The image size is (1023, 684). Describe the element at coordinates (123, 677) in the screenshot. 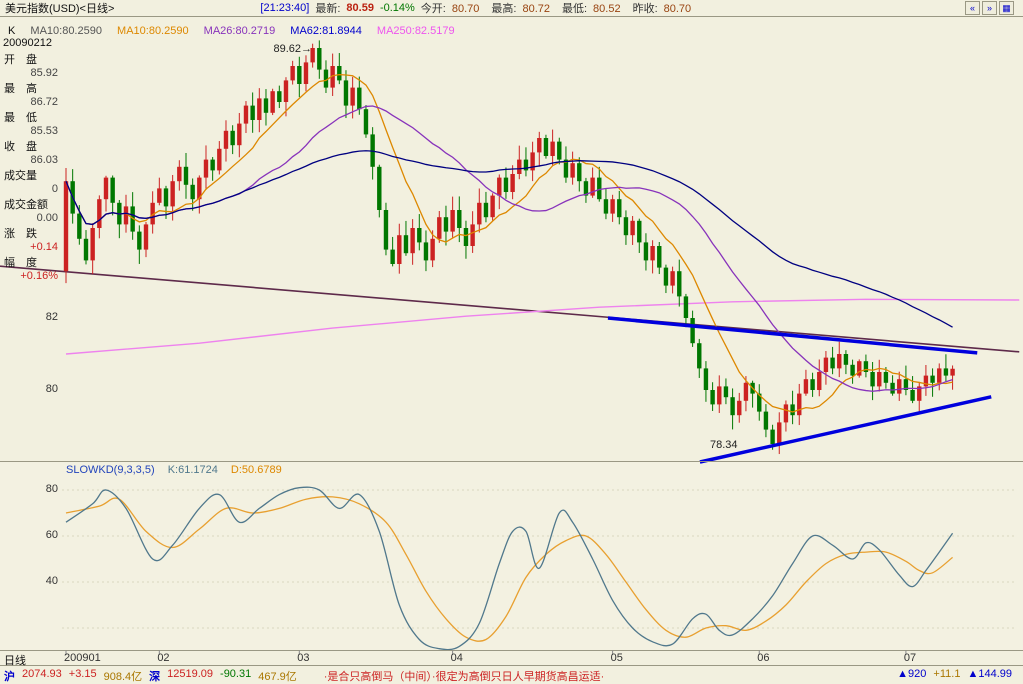

I see `index1-amount: 908.4亿` at that location.